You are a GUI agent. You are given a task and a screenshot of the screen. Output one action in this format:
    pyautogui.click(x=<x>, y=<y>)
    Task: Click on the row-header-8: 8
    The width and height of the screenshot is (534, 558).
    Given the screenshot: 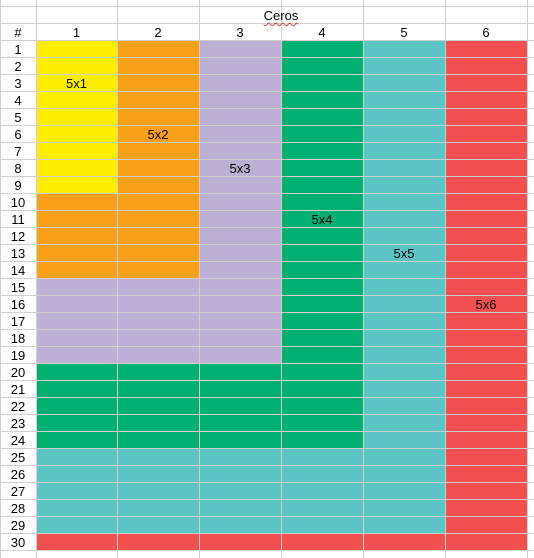 What is the action you would take?
    pyautogui.click(x=18, y=168)
    